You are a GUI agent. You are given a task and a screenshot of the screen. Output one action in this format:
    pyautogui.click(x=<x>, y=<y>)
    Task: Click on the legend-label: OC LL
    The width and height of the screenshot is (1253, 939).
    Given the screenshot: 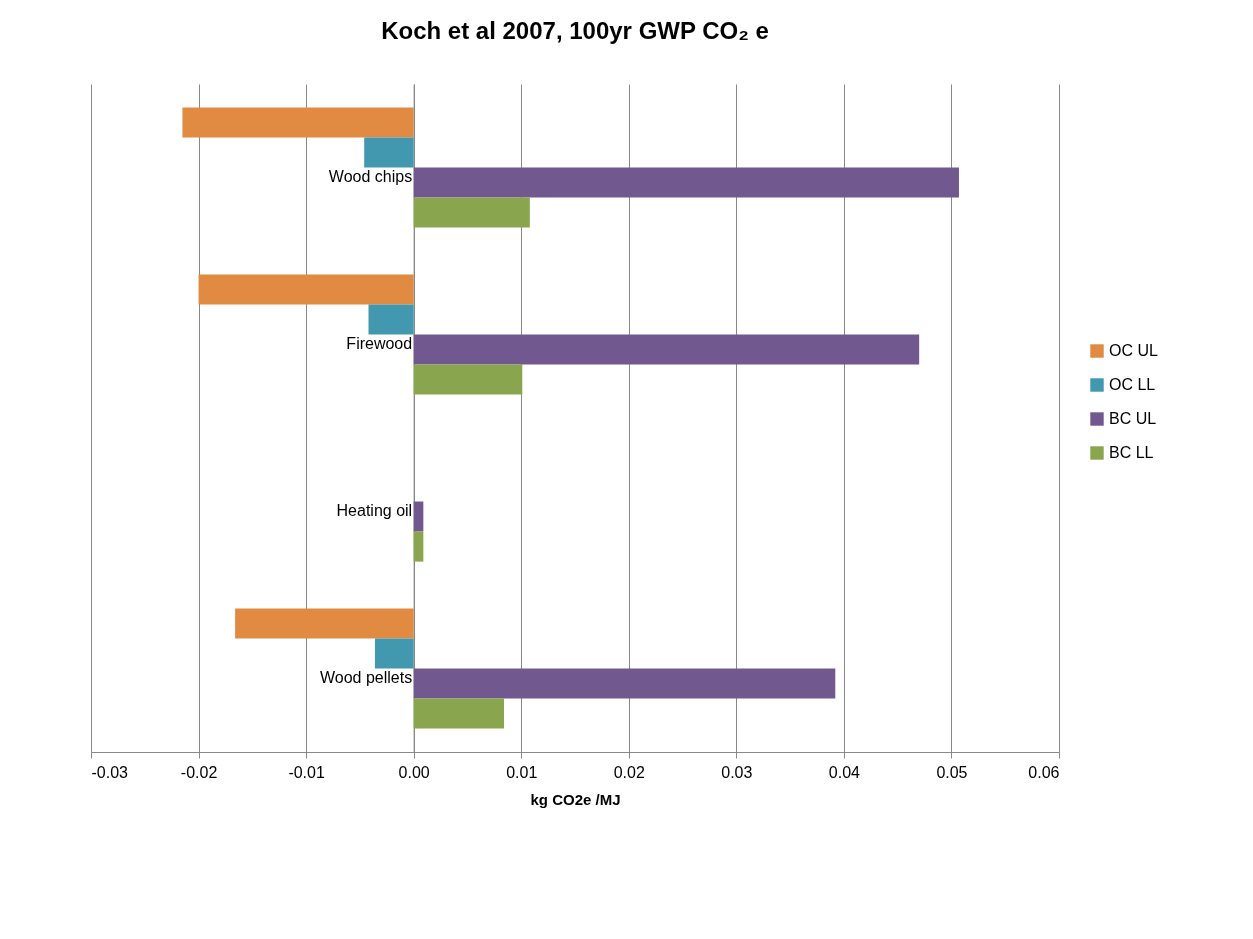 What is the action you would take?
    pyautogui.click(x=1132, y=384)
    